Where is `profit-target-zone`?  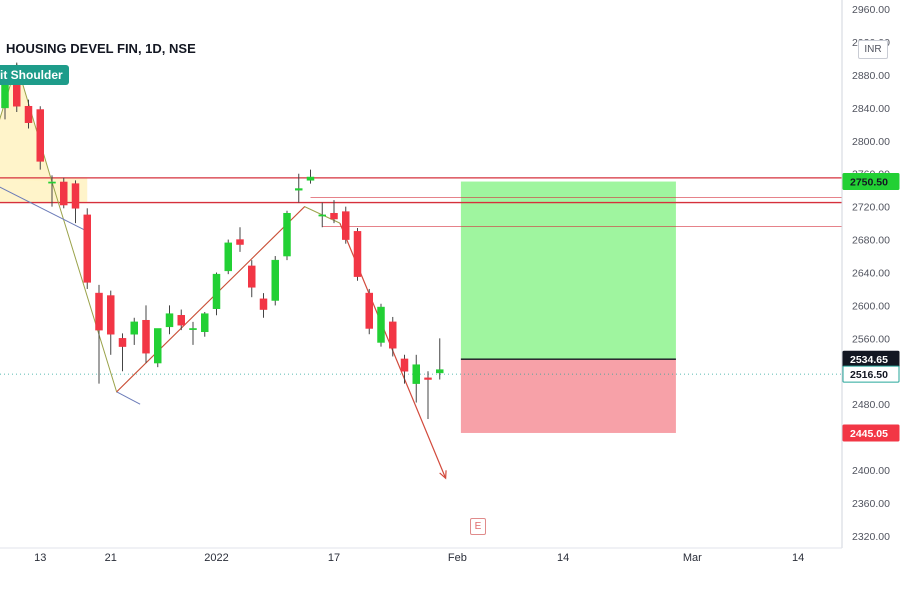 profit-target-zone is located at coordinates (568, 270).